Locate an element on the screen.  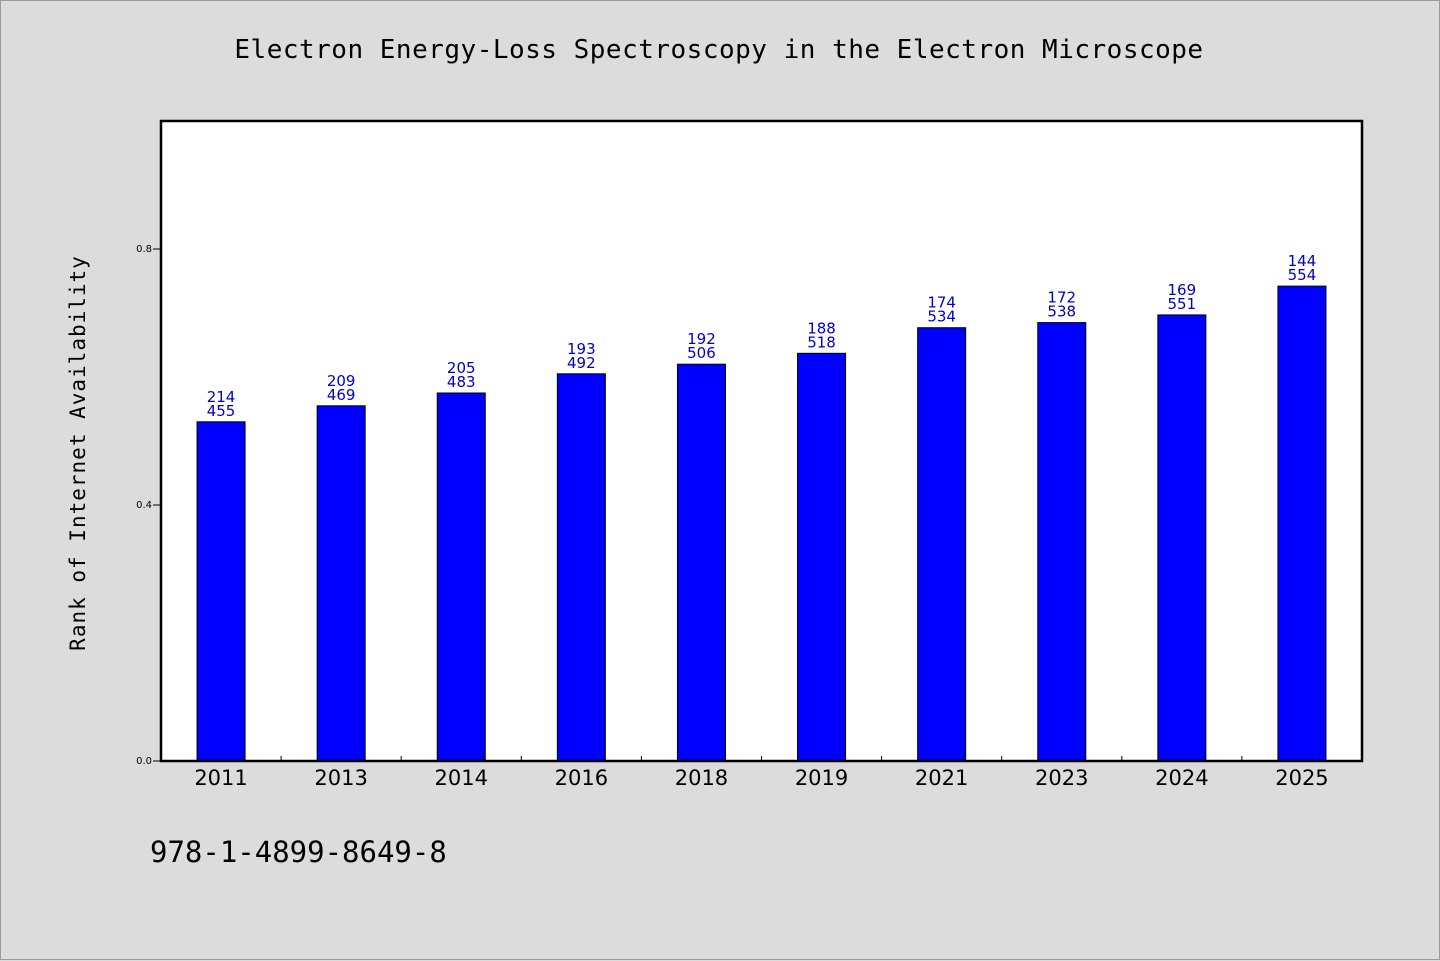
x-tick-label-2018: 2018 is located at coordinates (701, 778).